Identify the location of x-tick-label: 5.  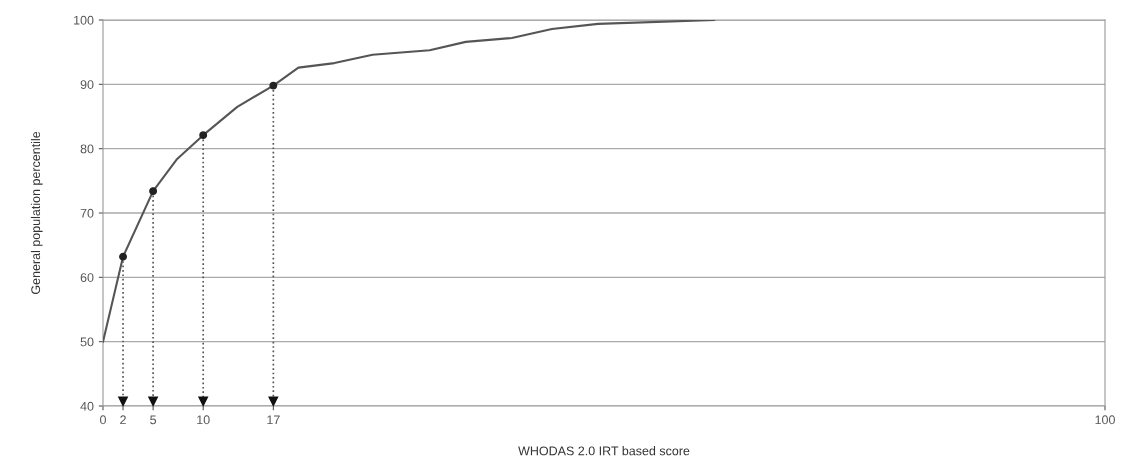
(153, 420).